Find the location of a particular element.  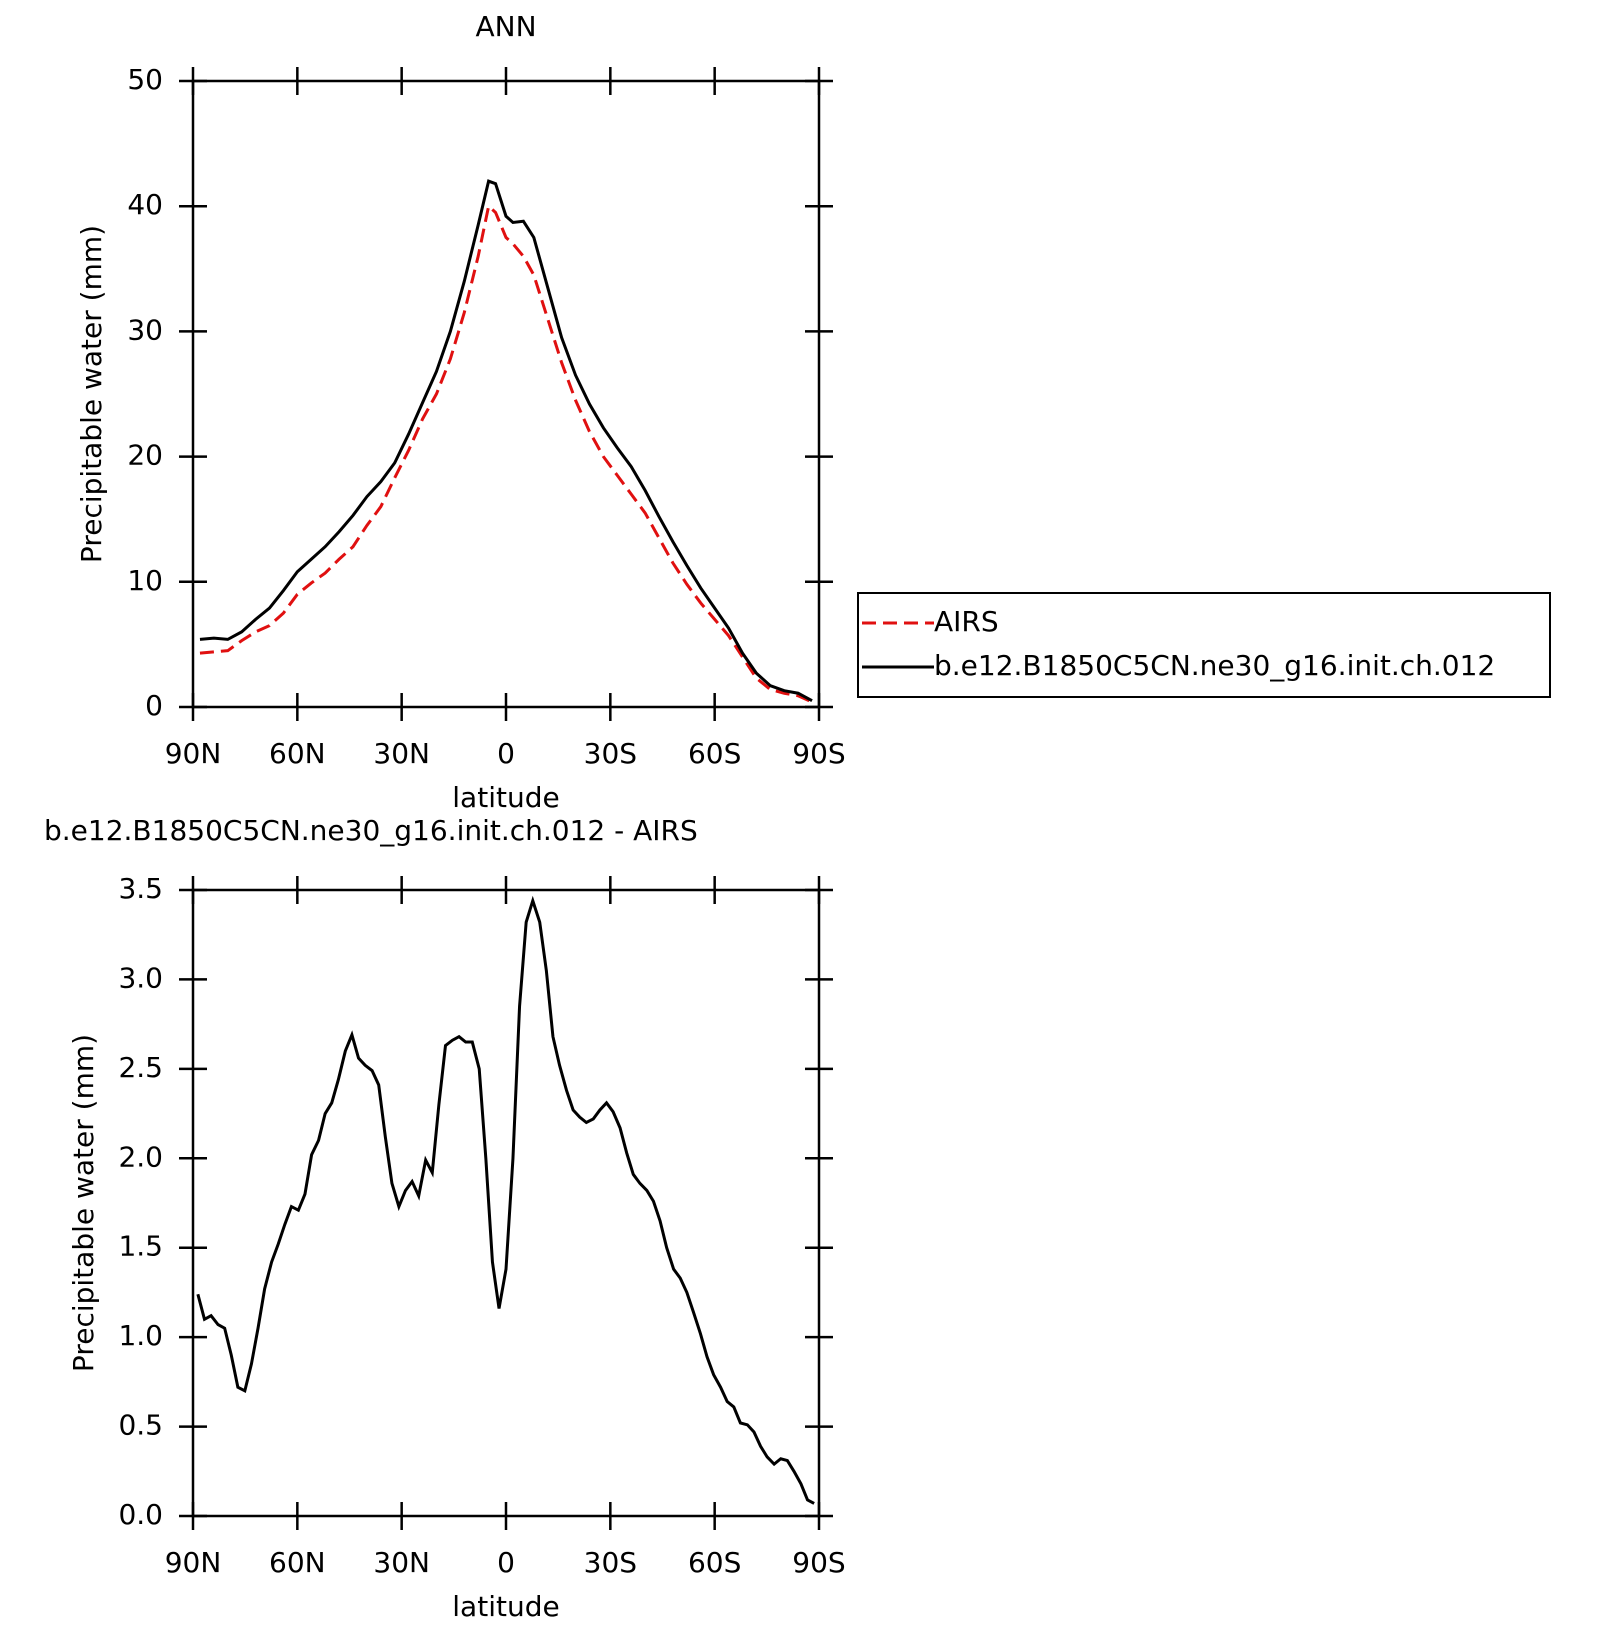

y-tick-label: 1.0 is located at coordinates (140, 1335).